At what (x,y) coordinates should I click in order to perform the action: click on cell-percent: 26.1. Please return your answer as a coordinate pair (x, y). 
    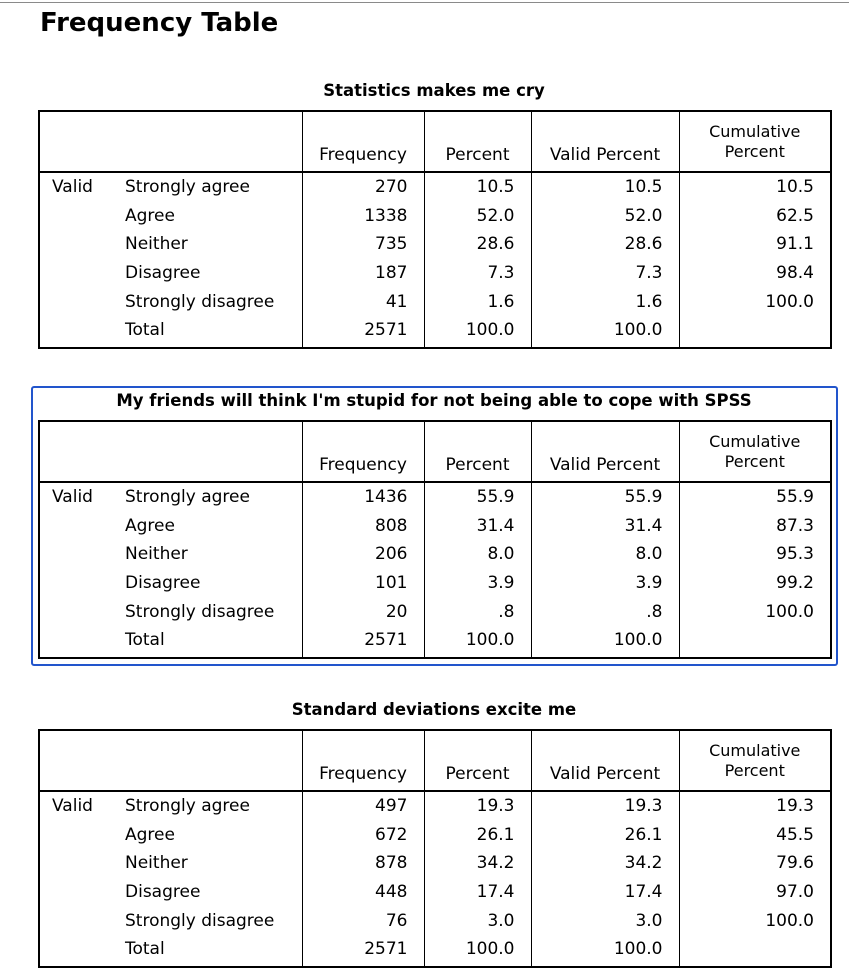
    Looking at the image, I should click on (478, 835).